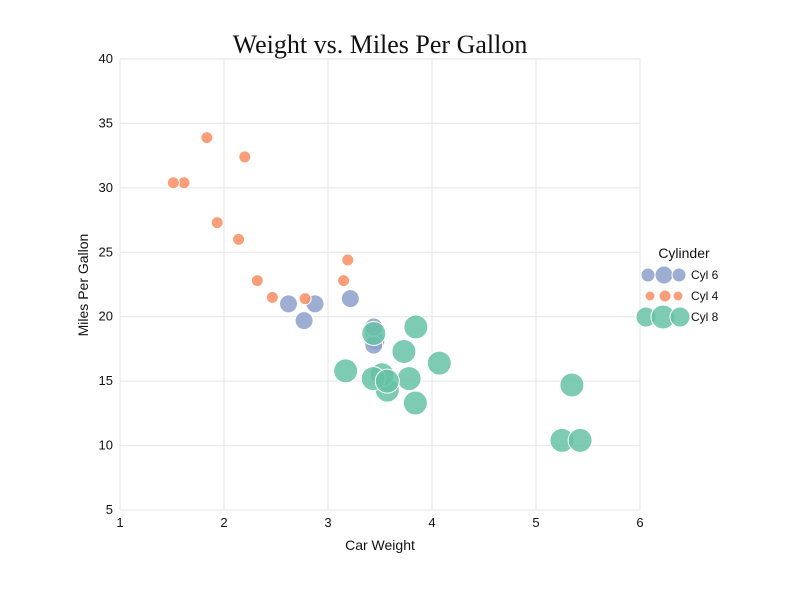 This screenshot has width=800, height=600. What do you see at coordinates (380, 545) in the screenshot?
I see `x-axis-label: Car Weight` at bounding box center [380, 545].